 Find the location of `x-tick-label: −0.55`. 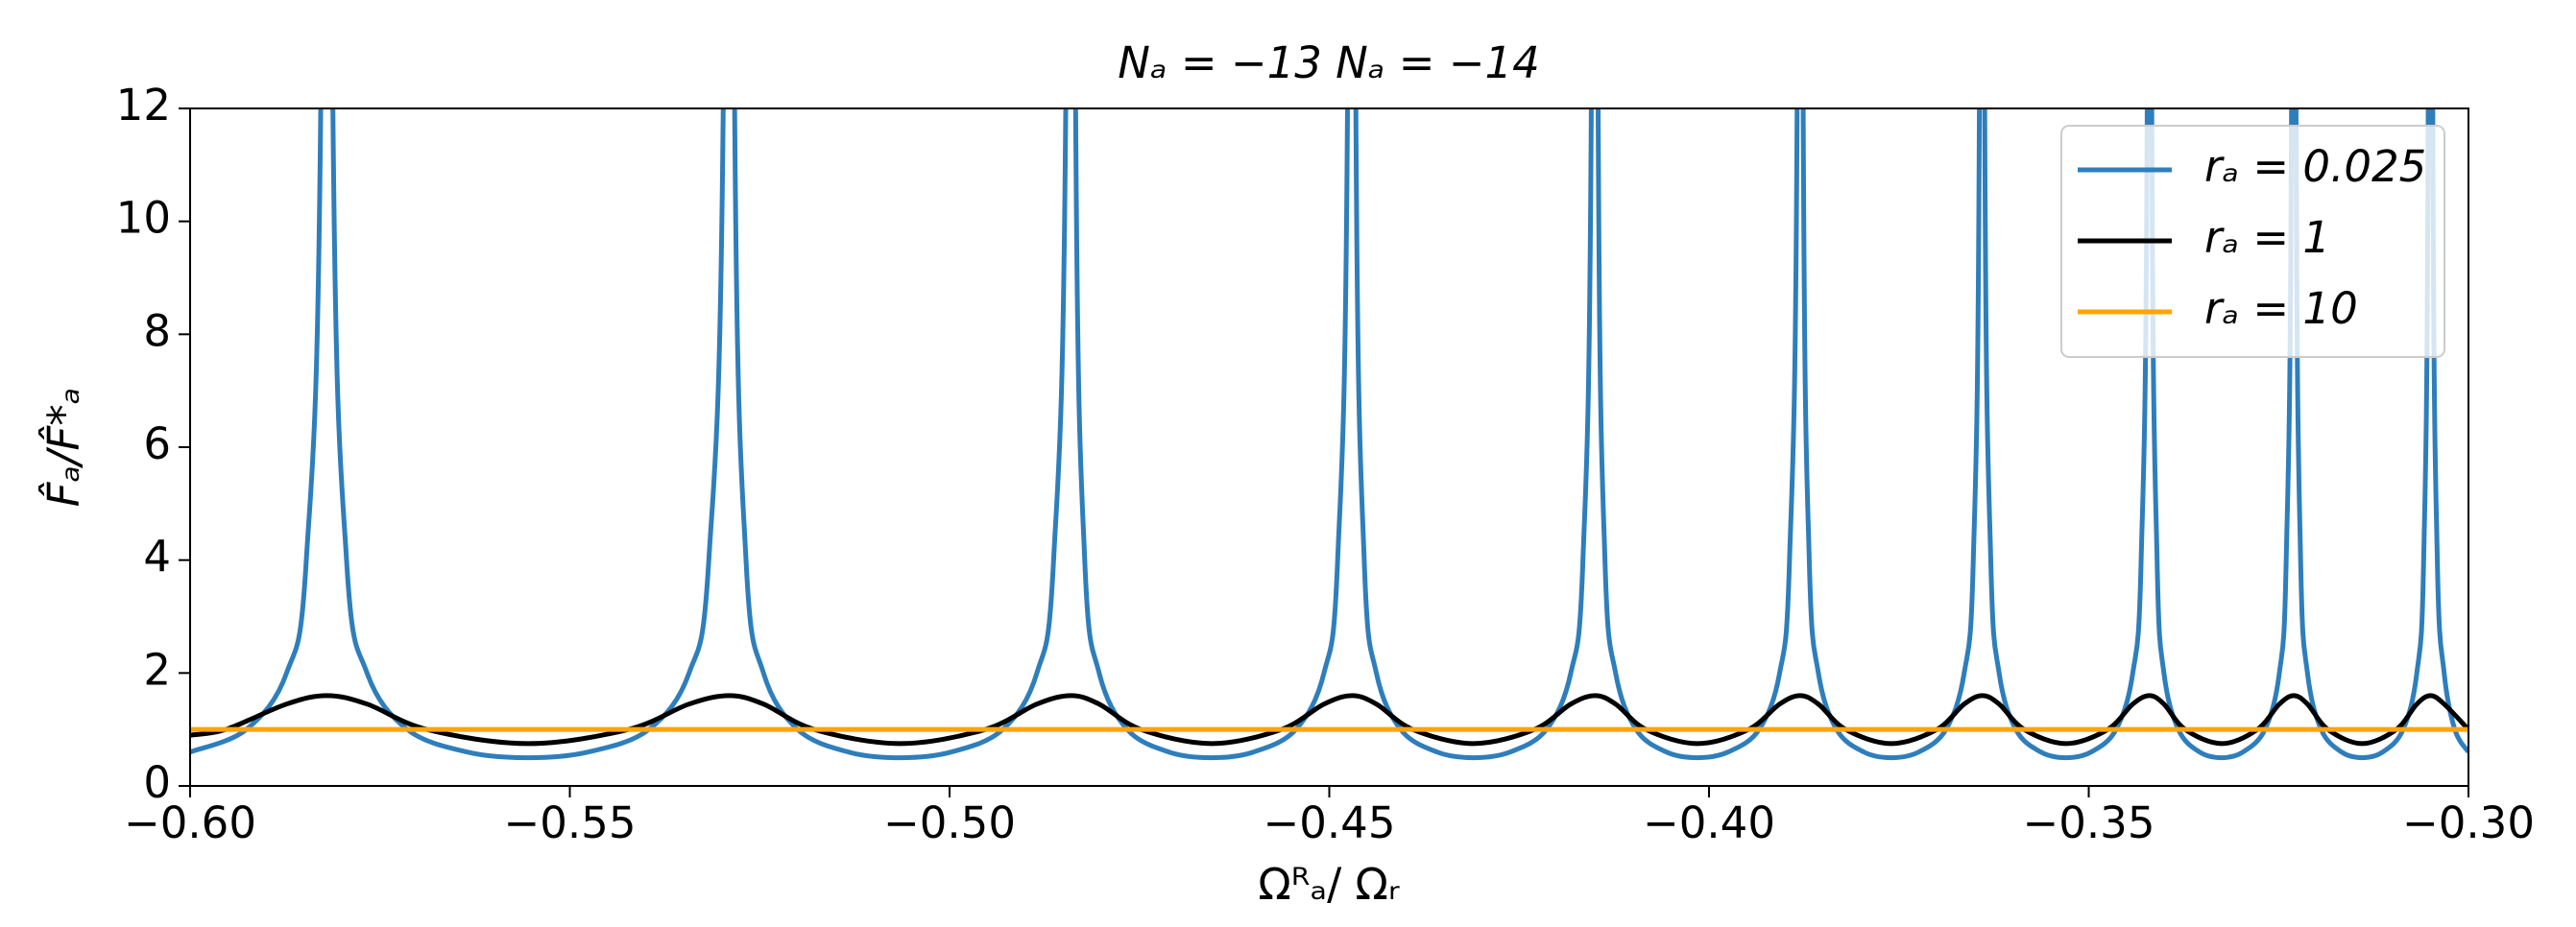

x-tick-label: −0.55 is located at coordinates (570, 822).